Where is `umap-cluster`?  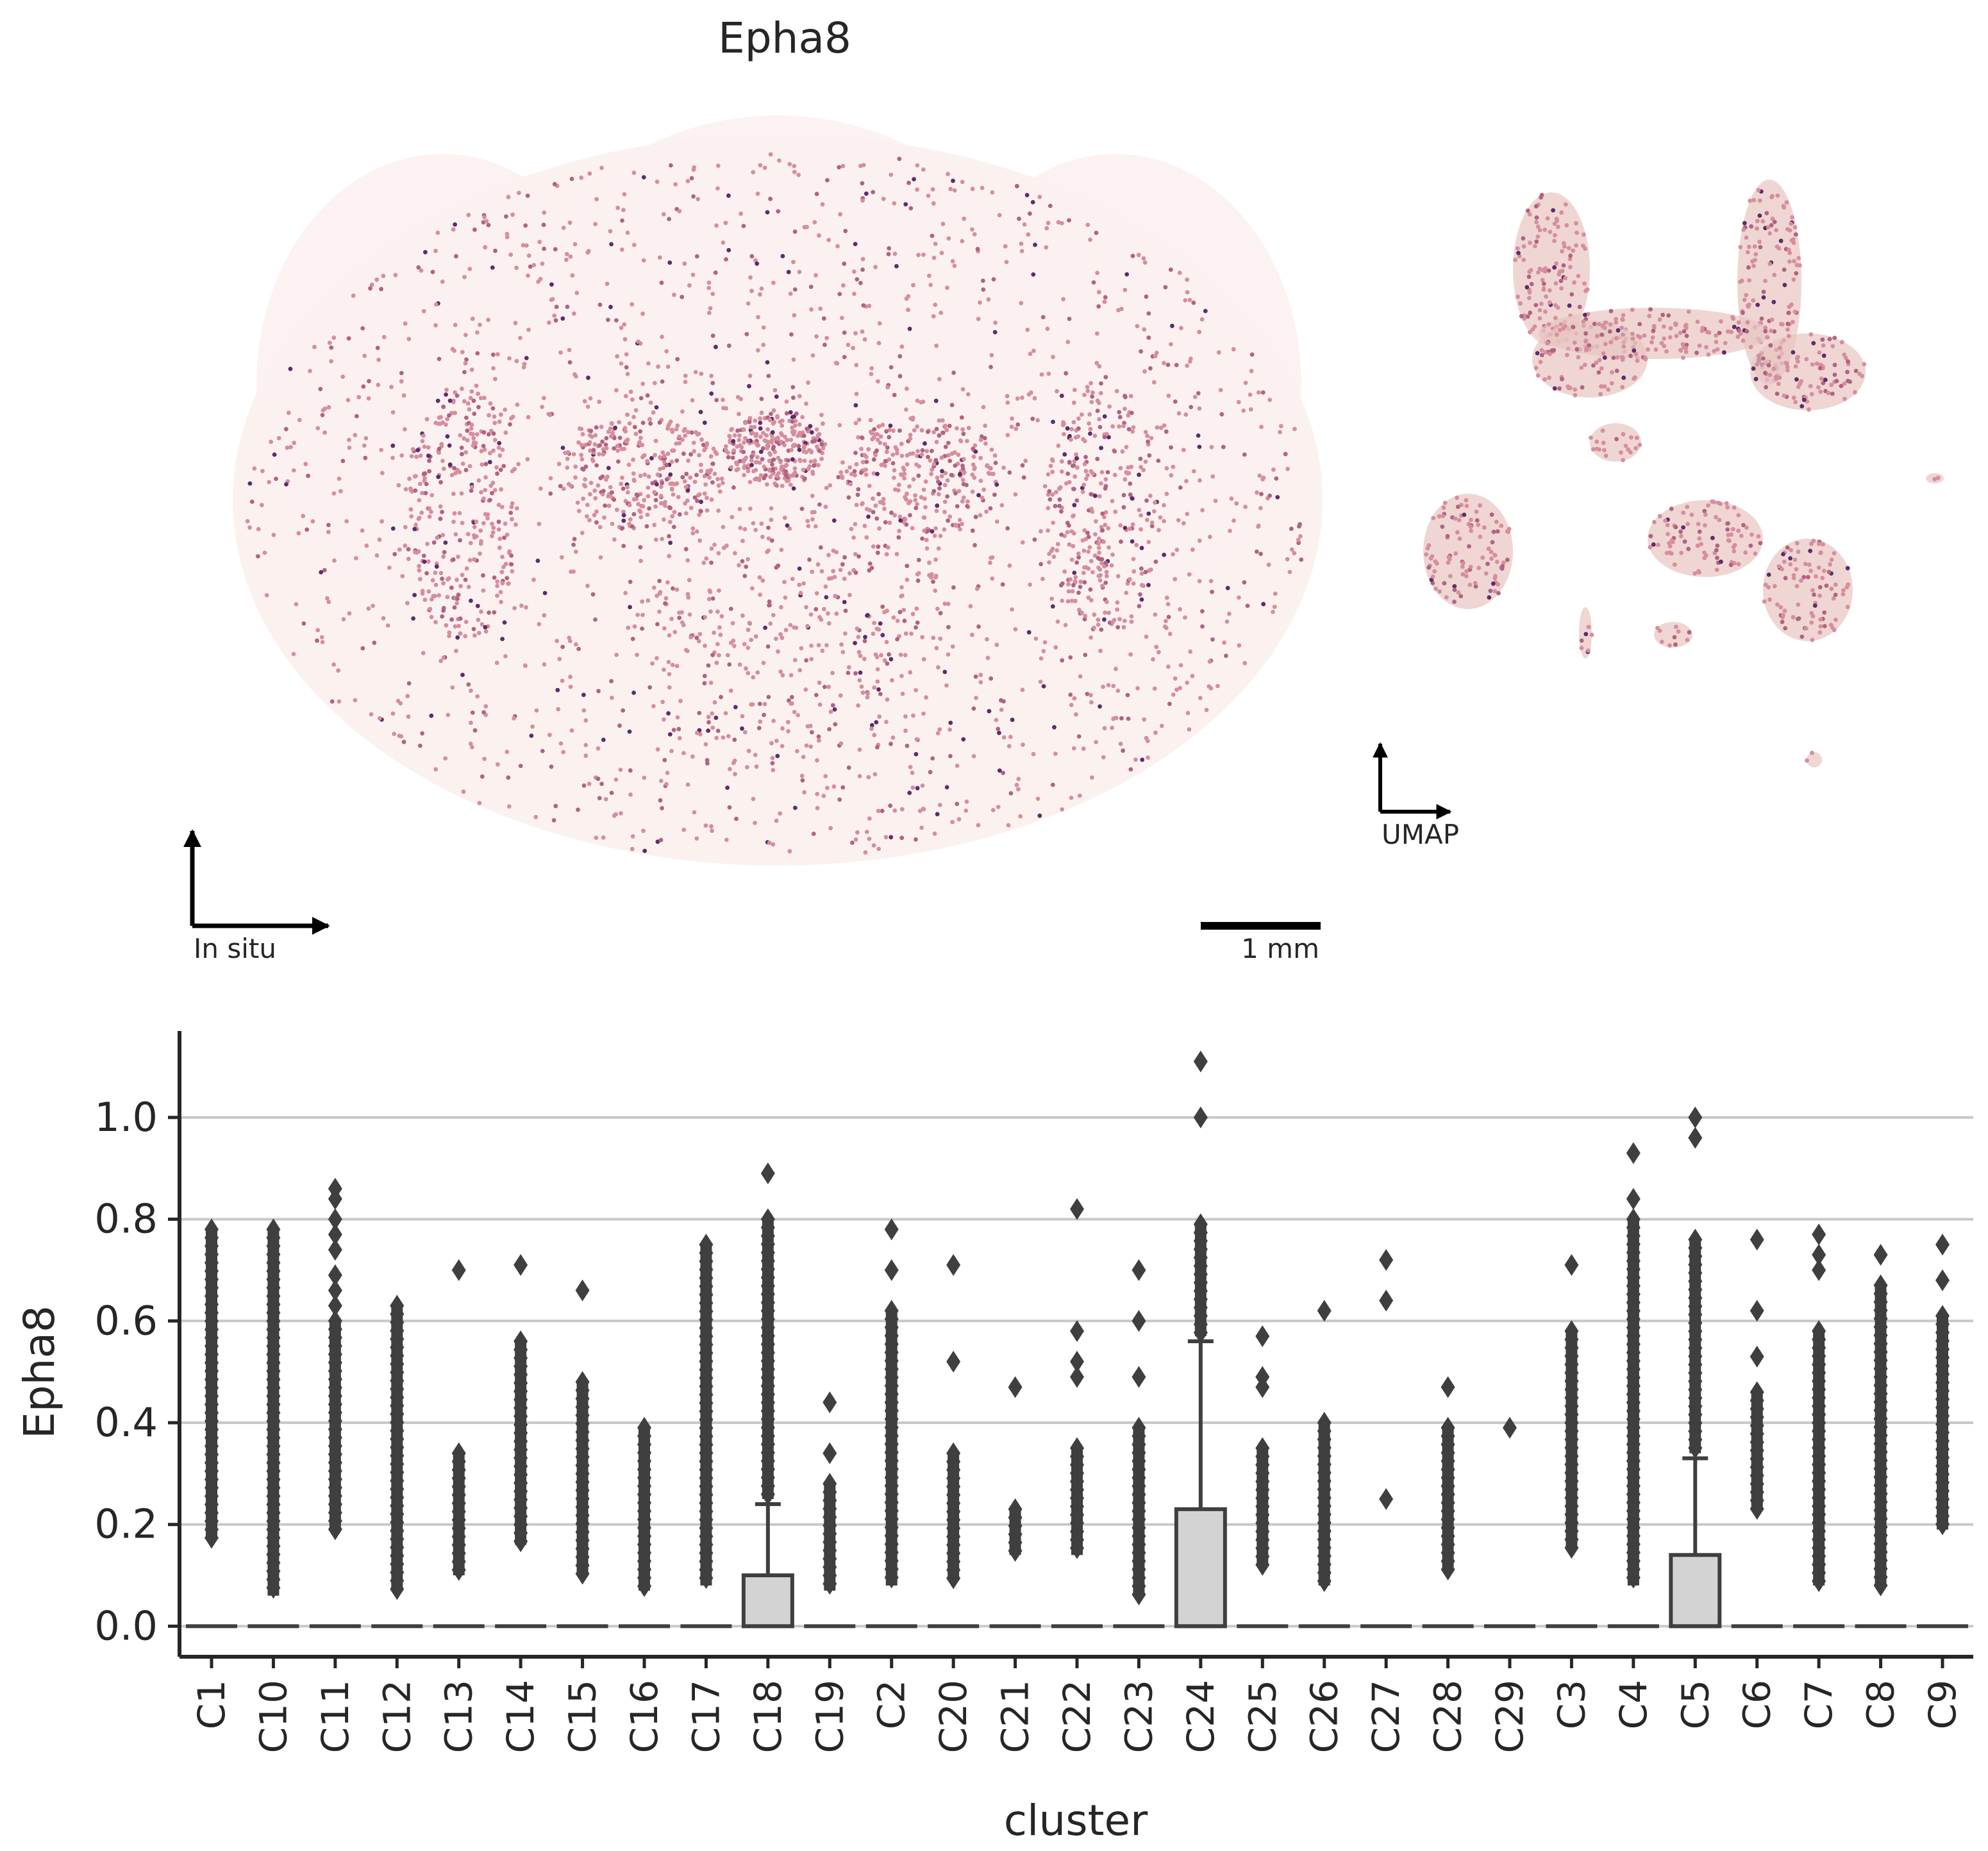 umap-cluster is located at coordinates (1705, 538).